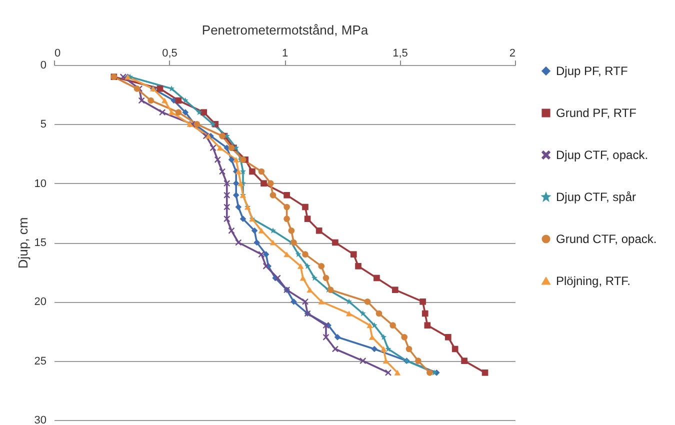 This screenshot has height=425, width=675. Describe the element at coordinates (40, 243) in the screenshot. I see `y-tick-label: 15` at that location.